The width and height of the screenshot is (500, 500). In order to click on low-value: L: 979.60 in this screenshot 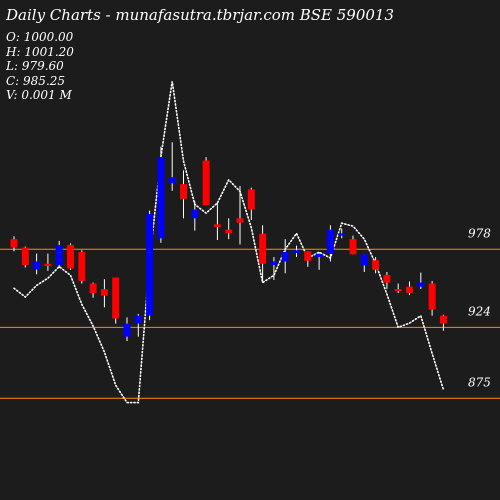, I will do `click(35, 66)`.